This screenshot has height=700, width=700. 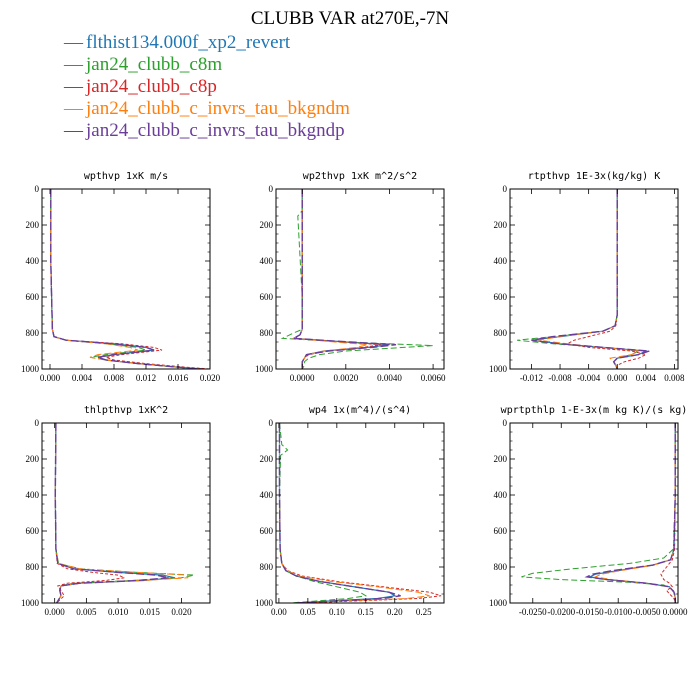 I want to click on x-tick-label: 0.0040, so click(x=389, y=378).